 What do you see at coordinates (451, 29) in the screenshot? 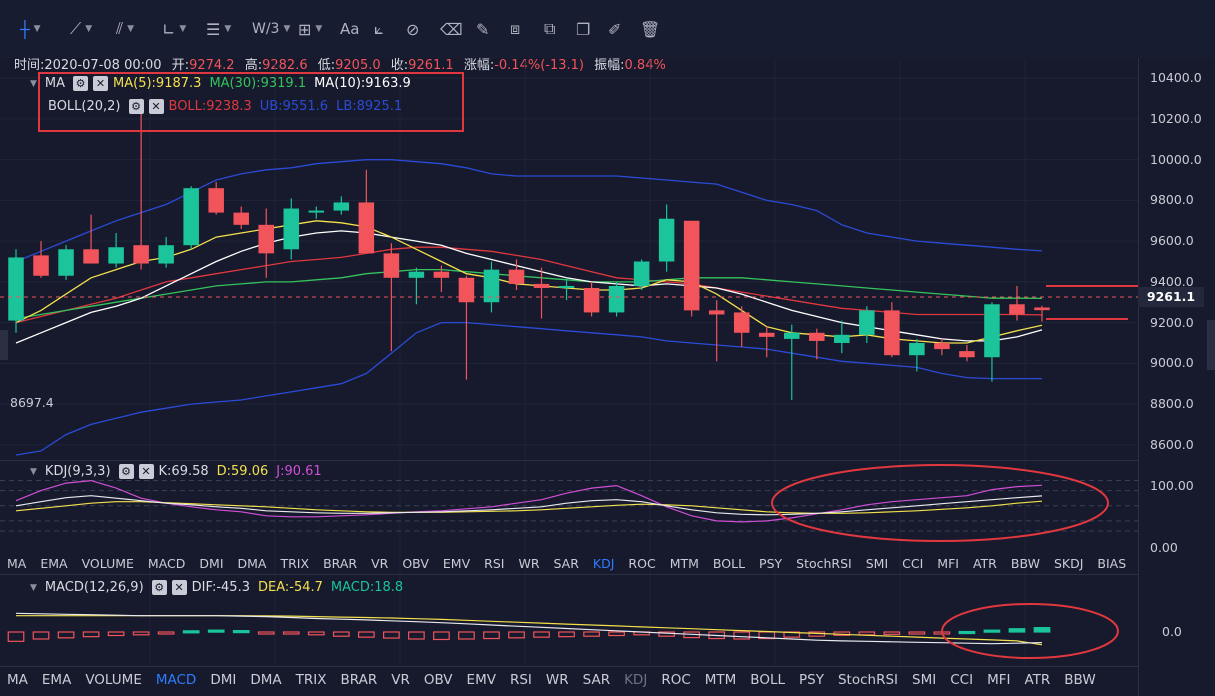
I see `eraser-icon: ⌫` at bounding box center [451, 29].